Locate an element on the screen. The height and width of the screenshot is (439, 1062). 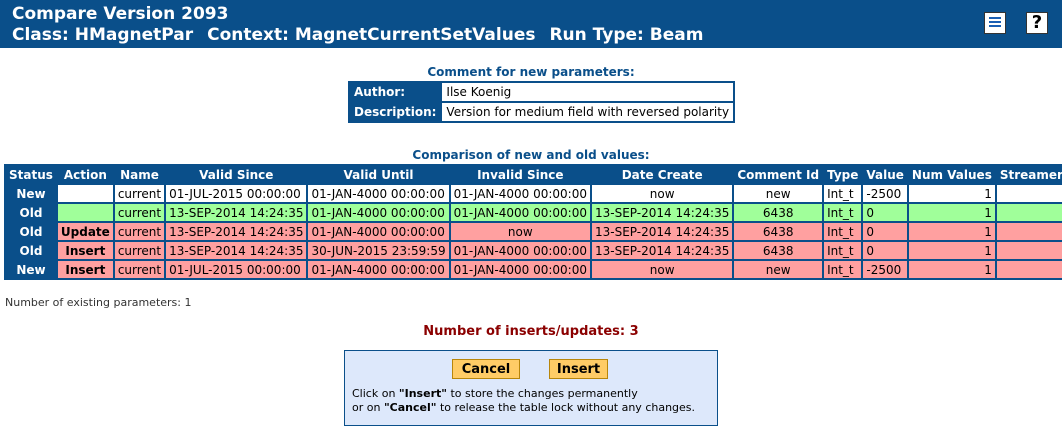
column-header: Value is located at coordinates (885, 174).